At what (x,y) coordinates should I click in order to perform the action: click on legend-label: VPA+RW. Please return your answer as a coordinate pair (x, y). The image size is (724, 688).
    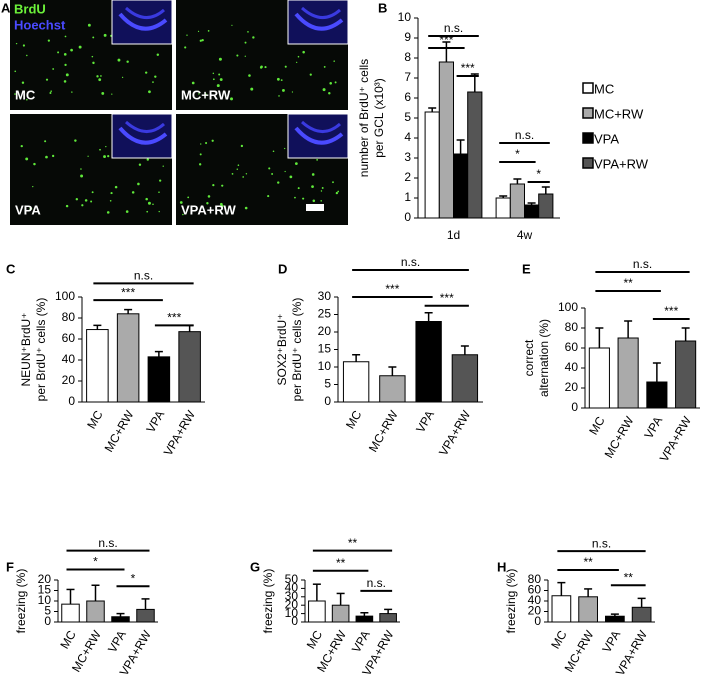
    Looking at the image, I should click on (621, 163).